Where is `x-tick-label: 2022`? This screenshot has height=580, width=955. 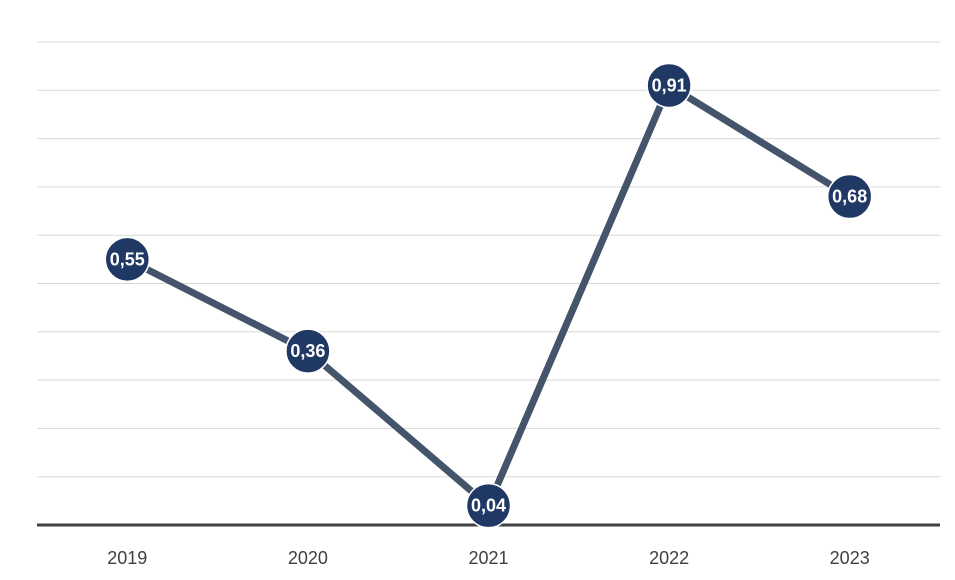
x-tick-label: 2022 is located at coordinates (669, 558).